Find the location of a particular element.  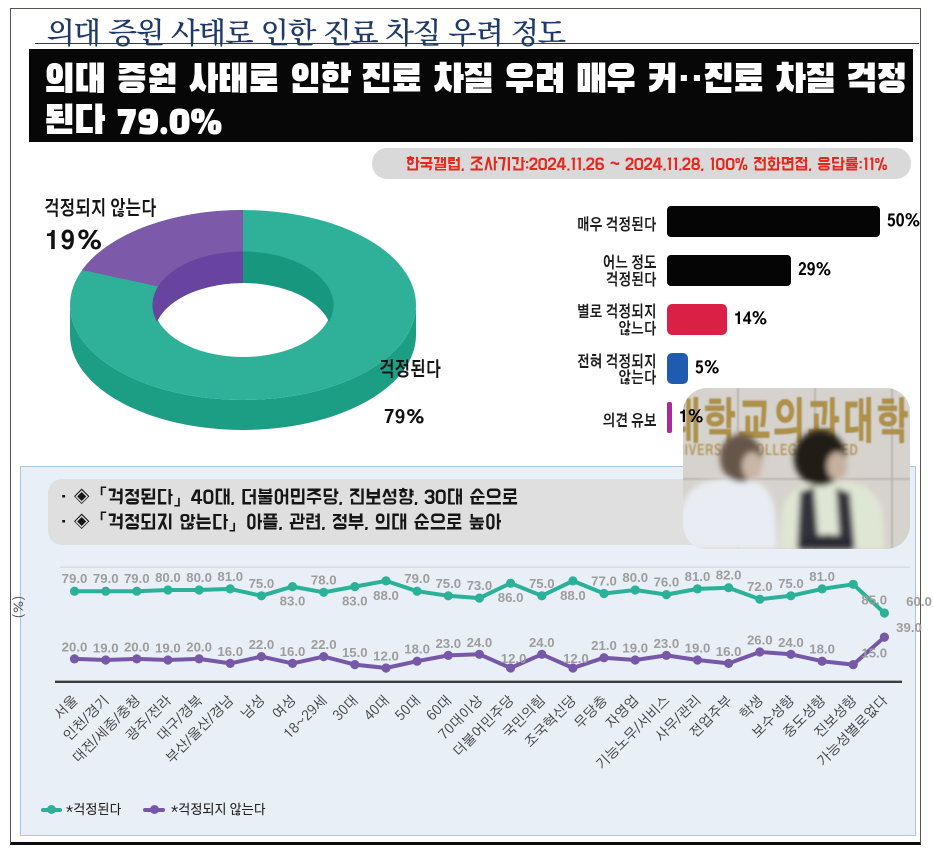

svg-text: 무당층 is located at coordinates (590, 712).